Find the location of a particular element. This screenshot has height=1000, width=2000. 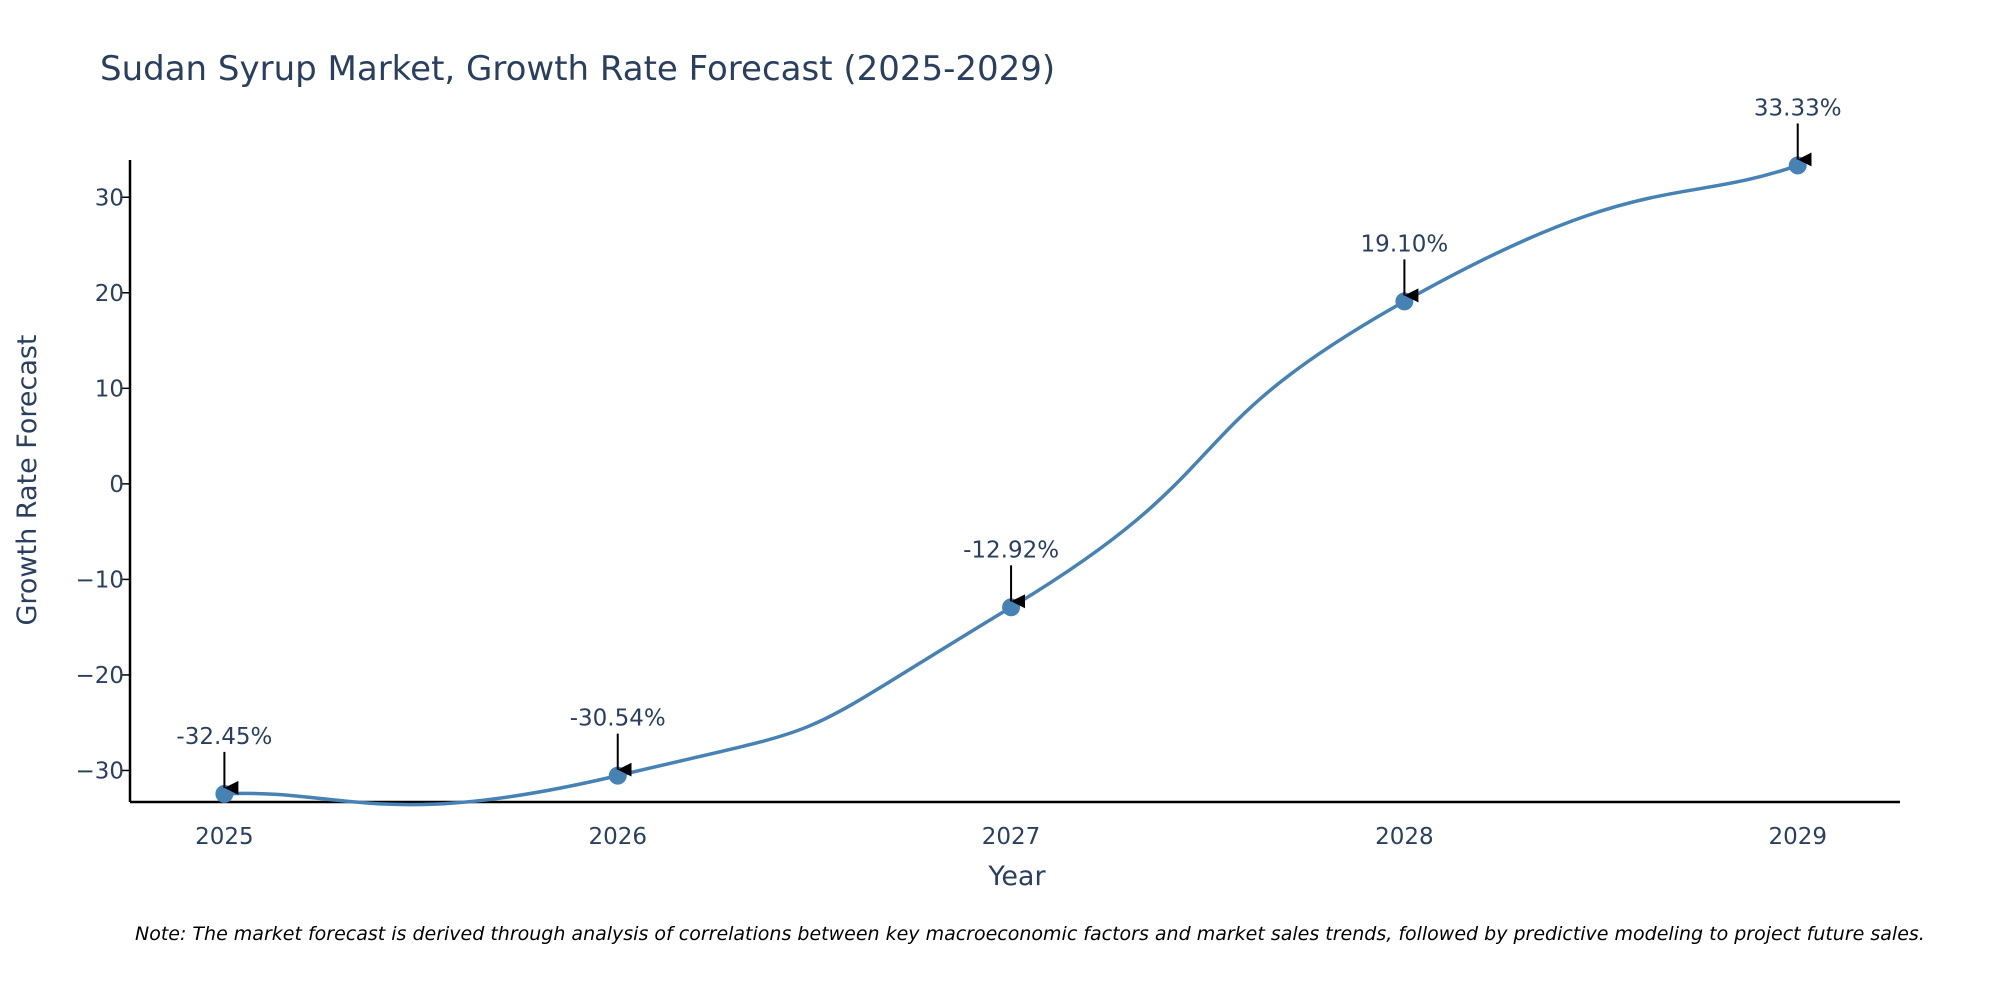

x-tick-label: 2025 is located at coordinates (224, 837).